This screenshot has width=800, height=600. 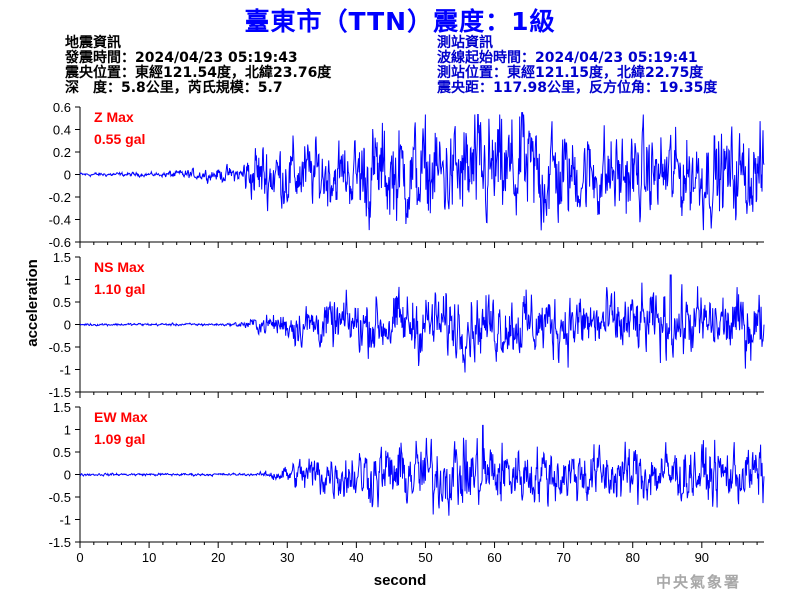 What do you see at coordinates (699, 582) in the screenshot?
I see `agency-watermark: 中央氣象署` at bounding box center [699, 582].